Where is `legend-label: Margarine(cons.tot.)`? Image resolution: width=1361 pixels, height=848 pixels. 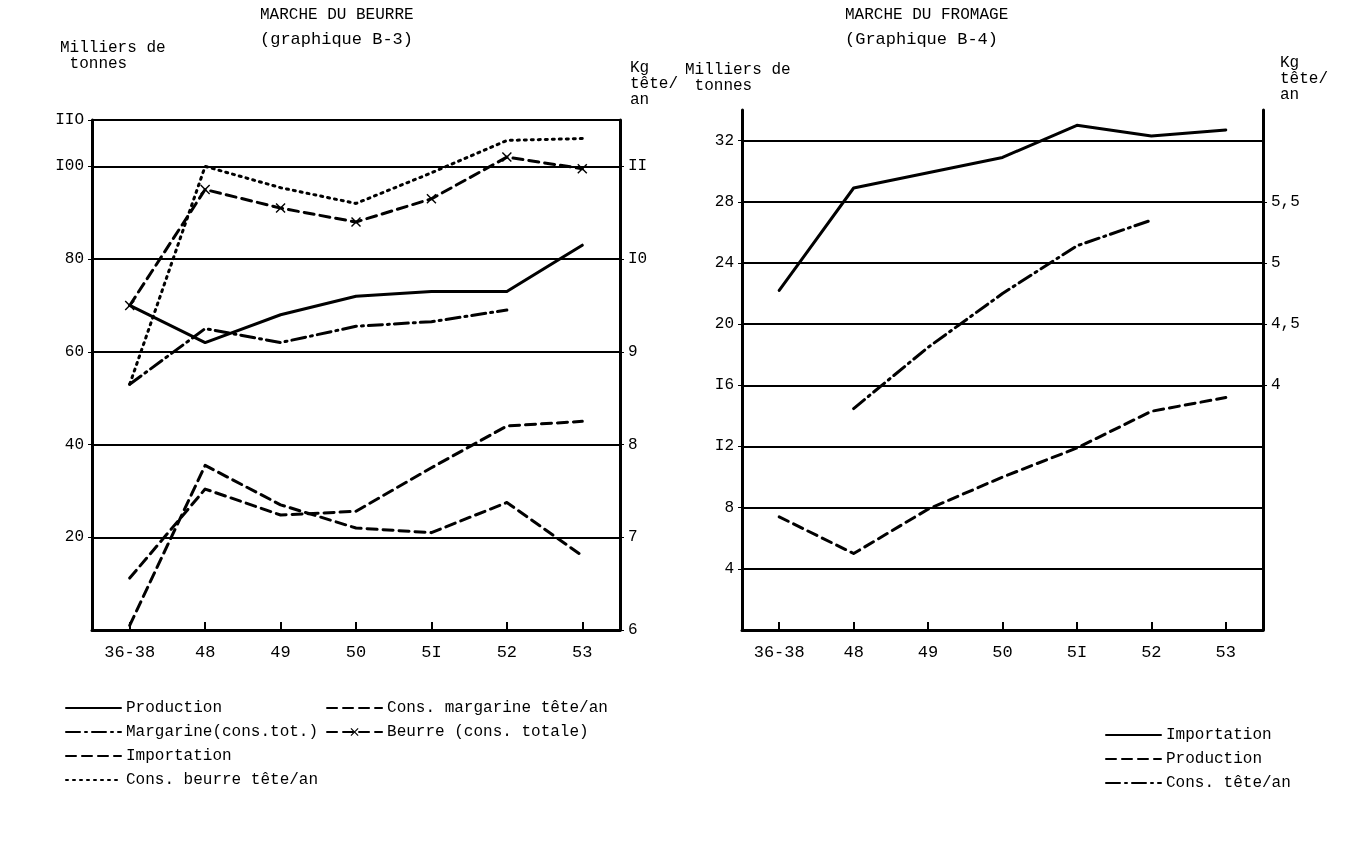
legend-label: Margarine(cons.tot.) is located at coordinates (222, 732).